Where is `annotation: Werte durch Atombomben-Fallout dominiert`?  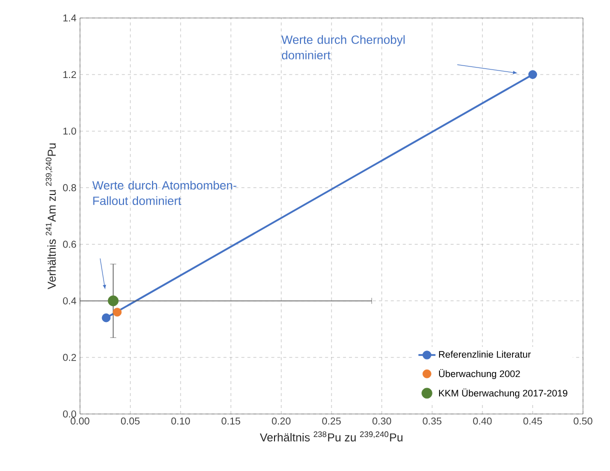 annotation: Werte durch Atombomben-Fallout dominiert is located at coordinates (164, 193).